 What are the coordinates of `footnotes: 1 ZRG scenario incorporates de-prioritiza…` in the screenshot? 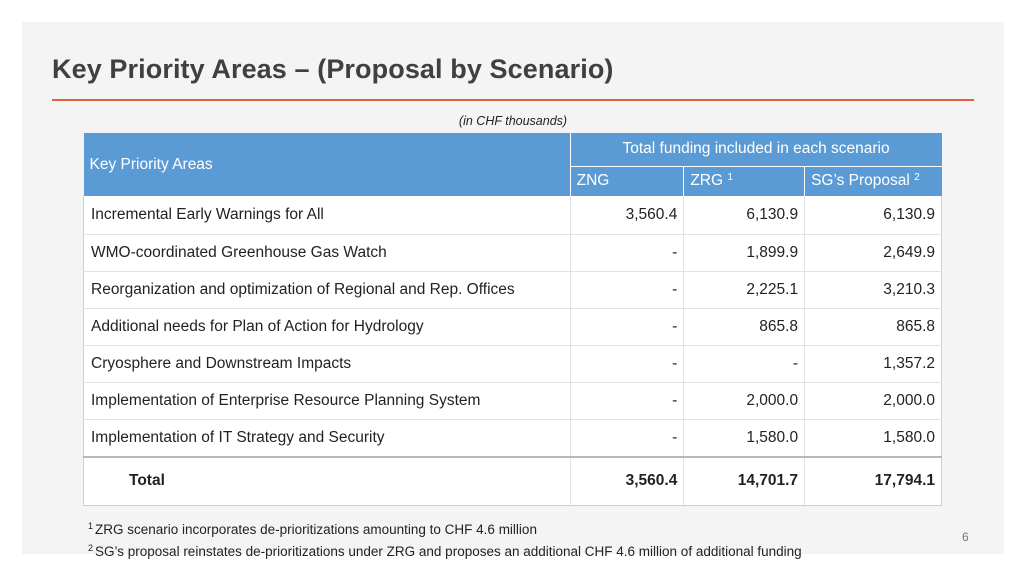 It's located at (445, 539).